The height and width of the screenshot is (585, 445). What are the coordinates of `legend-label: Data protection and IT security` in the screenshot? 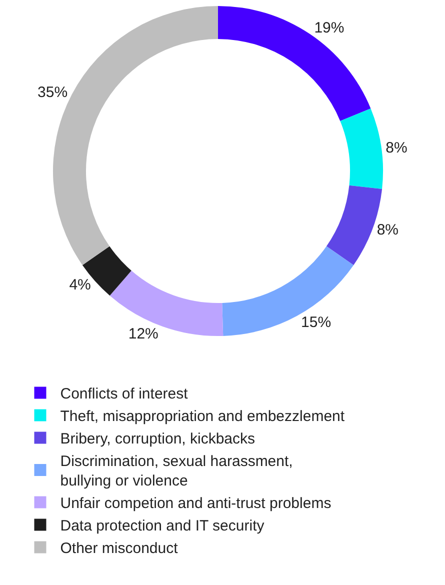 It's located at (162, 526).